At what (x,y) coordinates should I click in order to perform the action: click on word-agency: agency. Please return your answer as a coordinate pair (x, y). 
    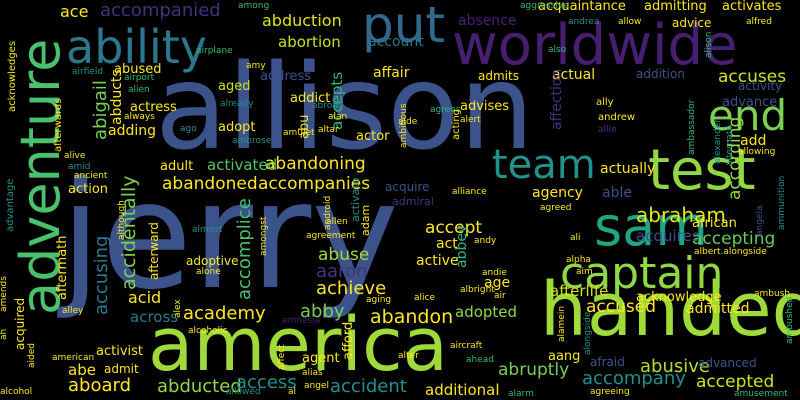
    Looking at the image, I should click on (557, 193).